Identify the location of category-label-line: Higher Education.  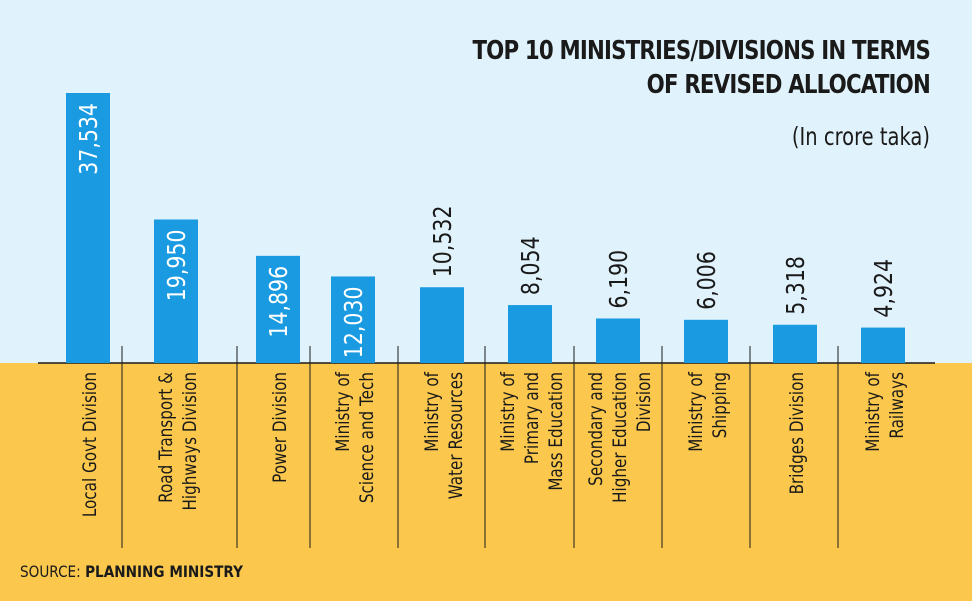
(620, 437).